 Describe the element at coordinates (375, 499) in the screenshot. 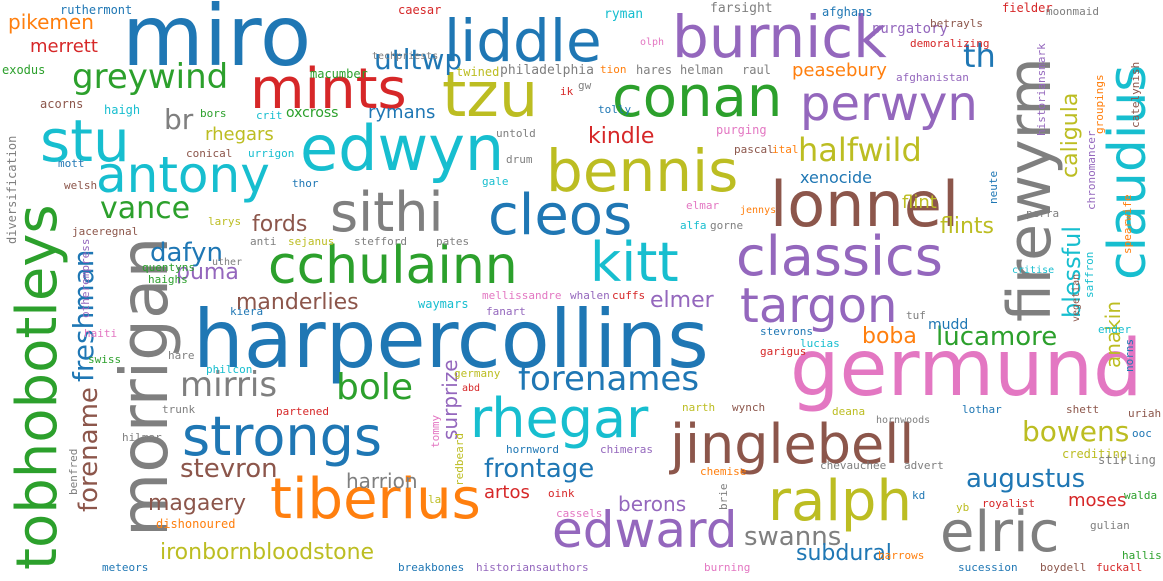

I see `word: tiberius` at that location.